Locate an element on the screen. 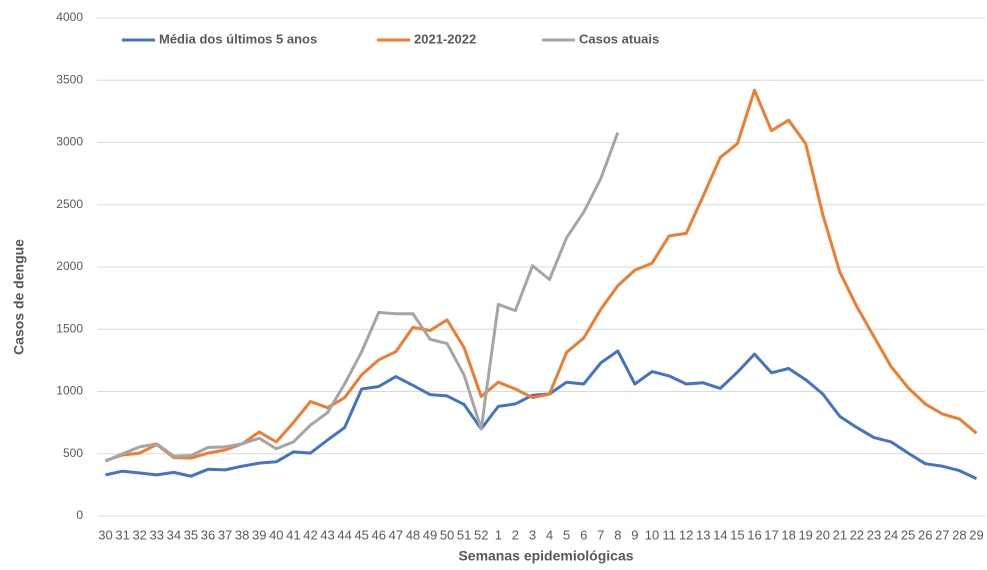  x-tick-label: 8 is located at coordinates (617, 534).